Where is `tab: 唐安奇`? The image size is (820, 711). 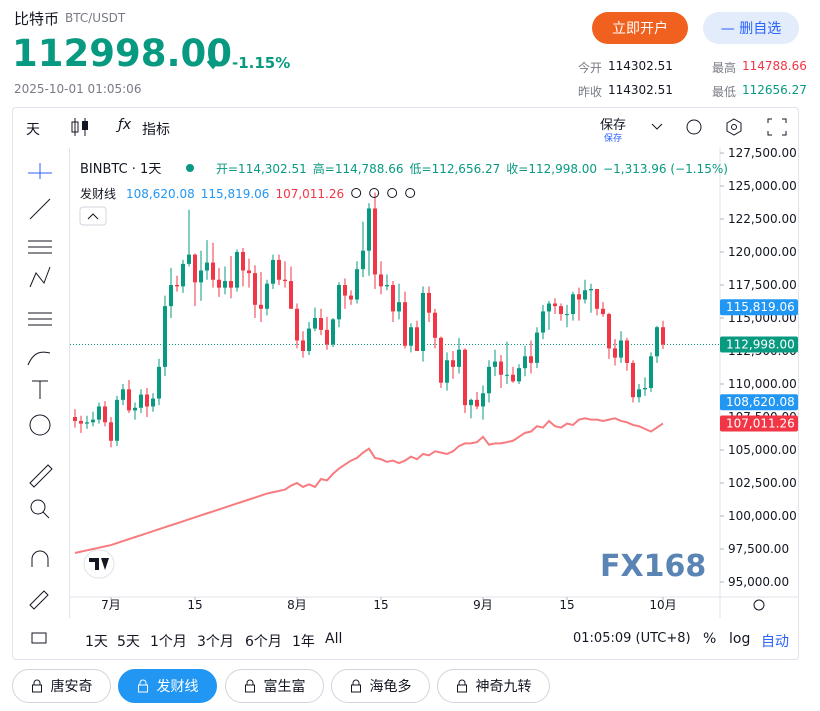
tab: 唐安奇 is located at coordinates (61, 686).